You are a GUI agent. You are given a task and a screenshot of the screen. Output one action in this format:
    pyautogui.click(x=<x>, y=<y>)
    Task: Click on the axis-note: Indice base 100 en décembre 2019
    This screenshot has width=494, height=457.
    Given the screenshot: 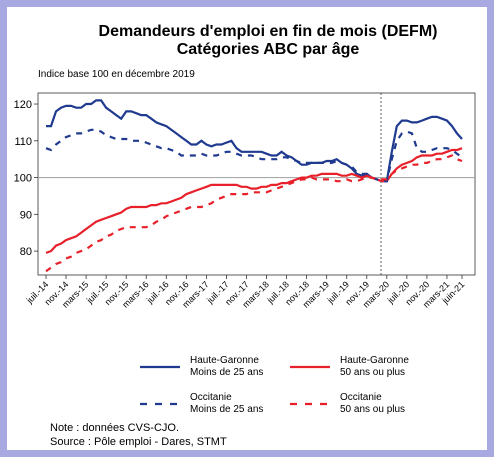 What is the action you would take?
    pyautogui.click(x=116, y=74)
    